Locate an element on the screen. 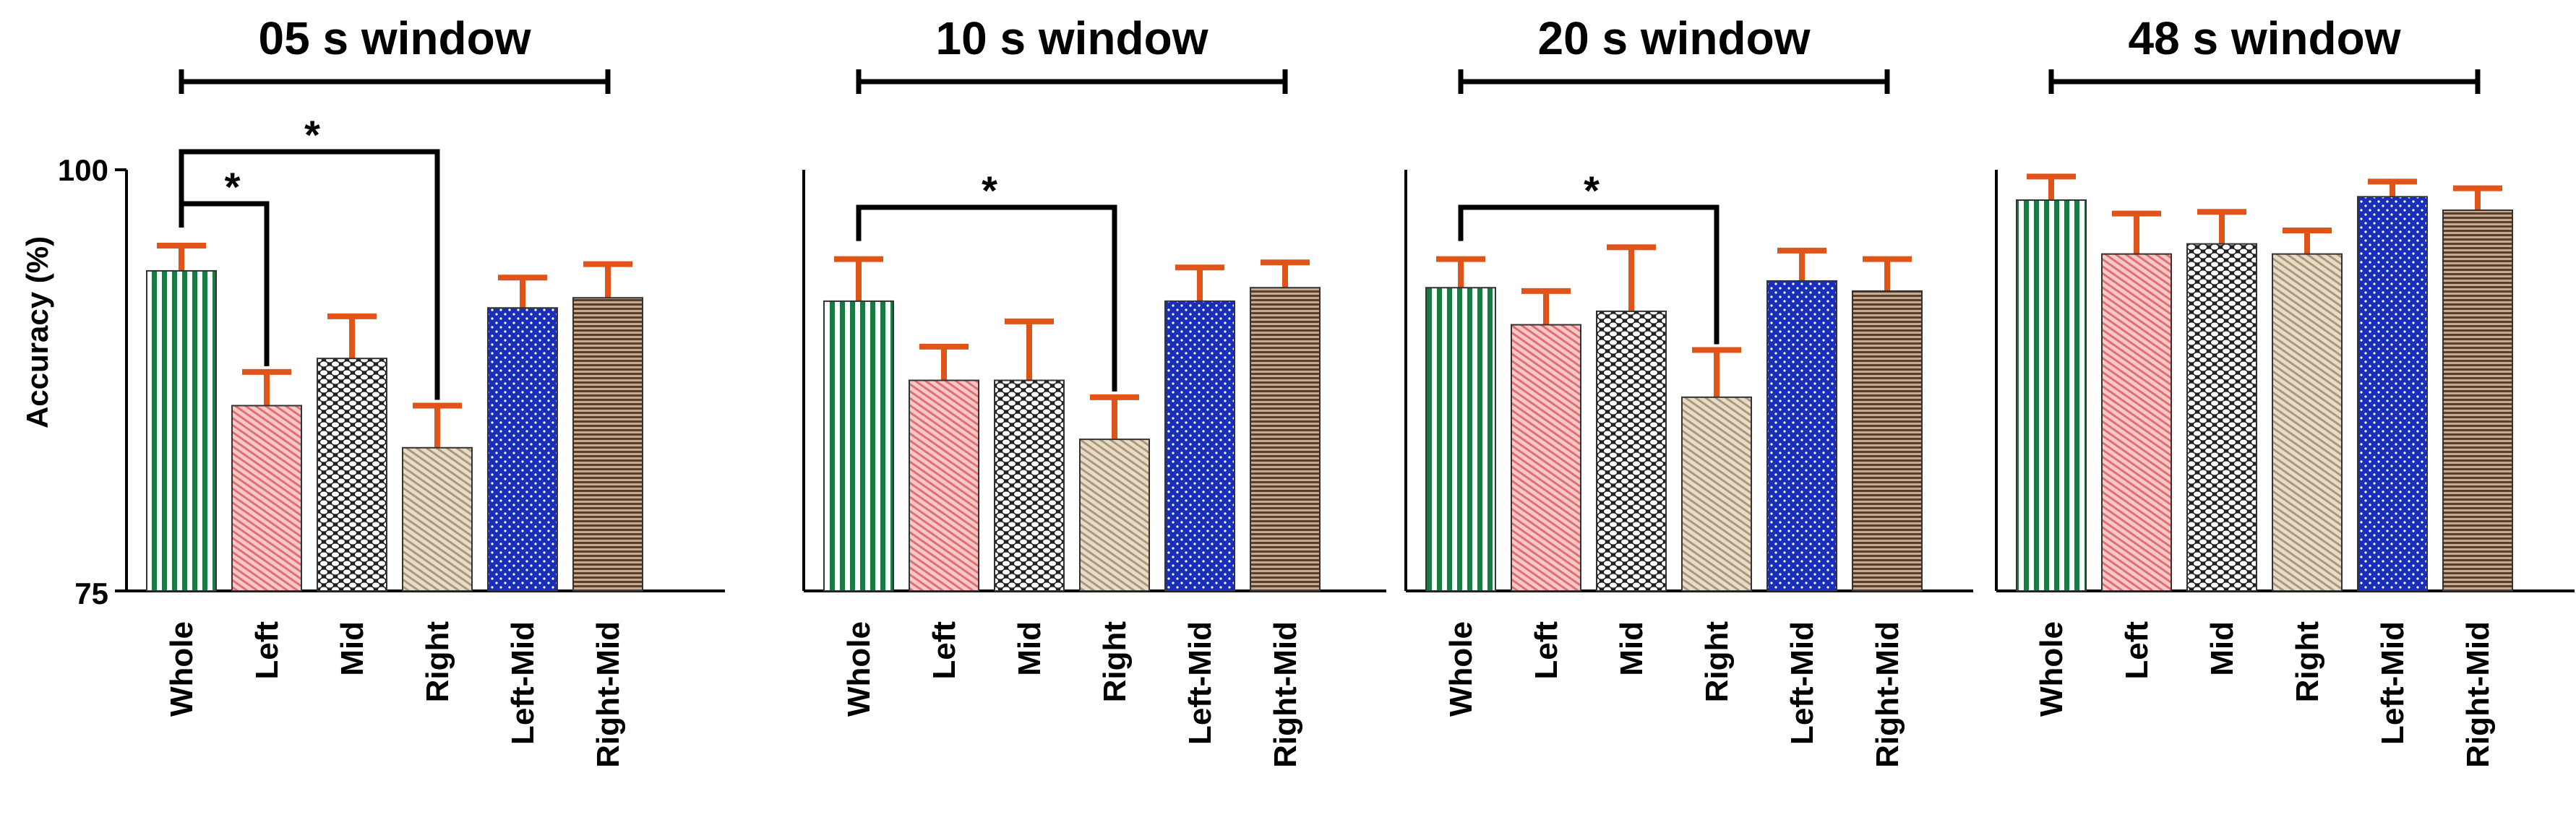 The width and height of the screenshot is (2576, 838). panel-title: 10 s window is located at coordinates (1072, 38).